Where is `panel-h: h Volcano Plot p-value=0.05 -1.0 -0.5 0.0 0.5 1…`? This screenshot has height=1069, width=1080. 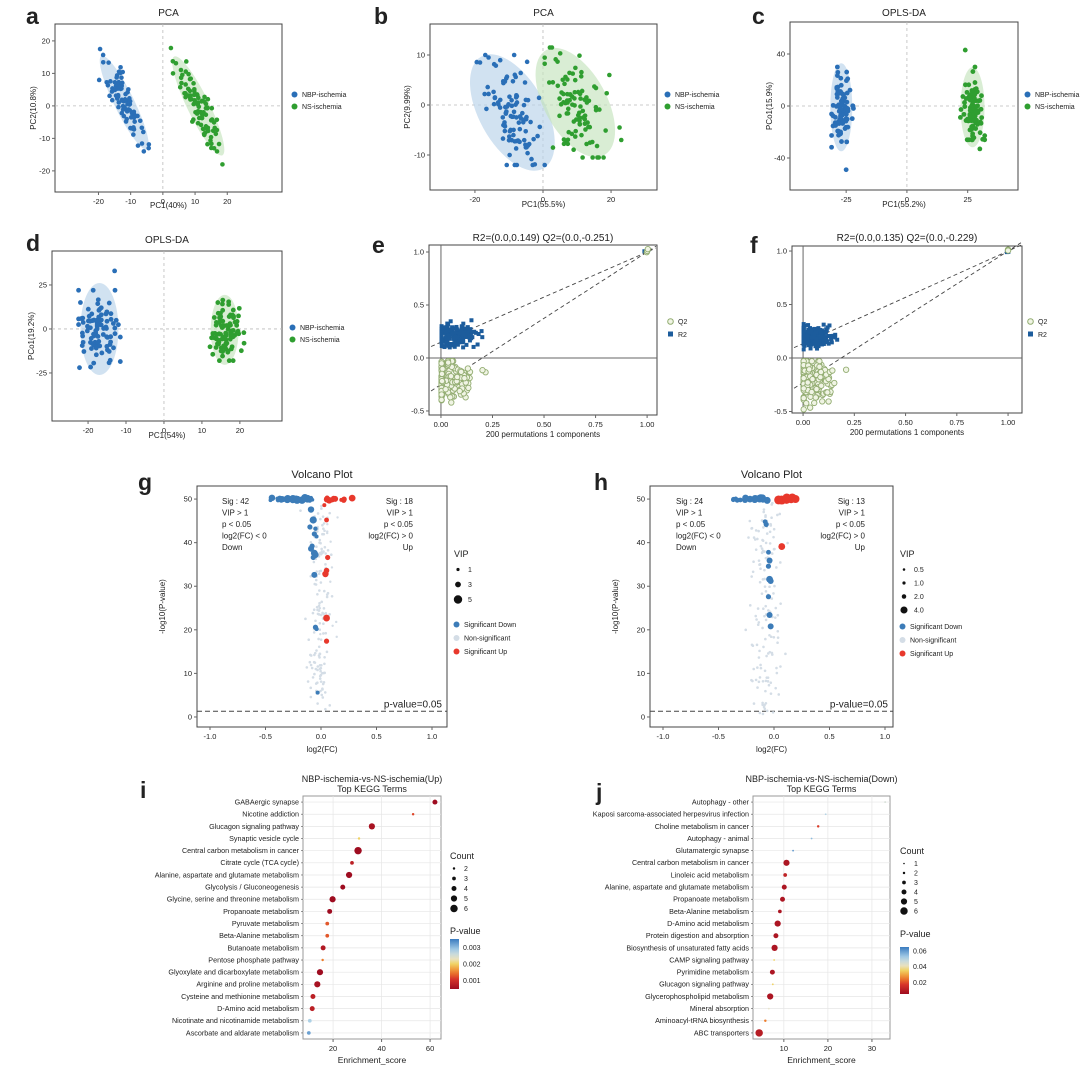
panel-h: h Volcano Plot p-value=0.05 -1.0 -0.5 0.0 0.5 1… is located at coordinates (820, 610).